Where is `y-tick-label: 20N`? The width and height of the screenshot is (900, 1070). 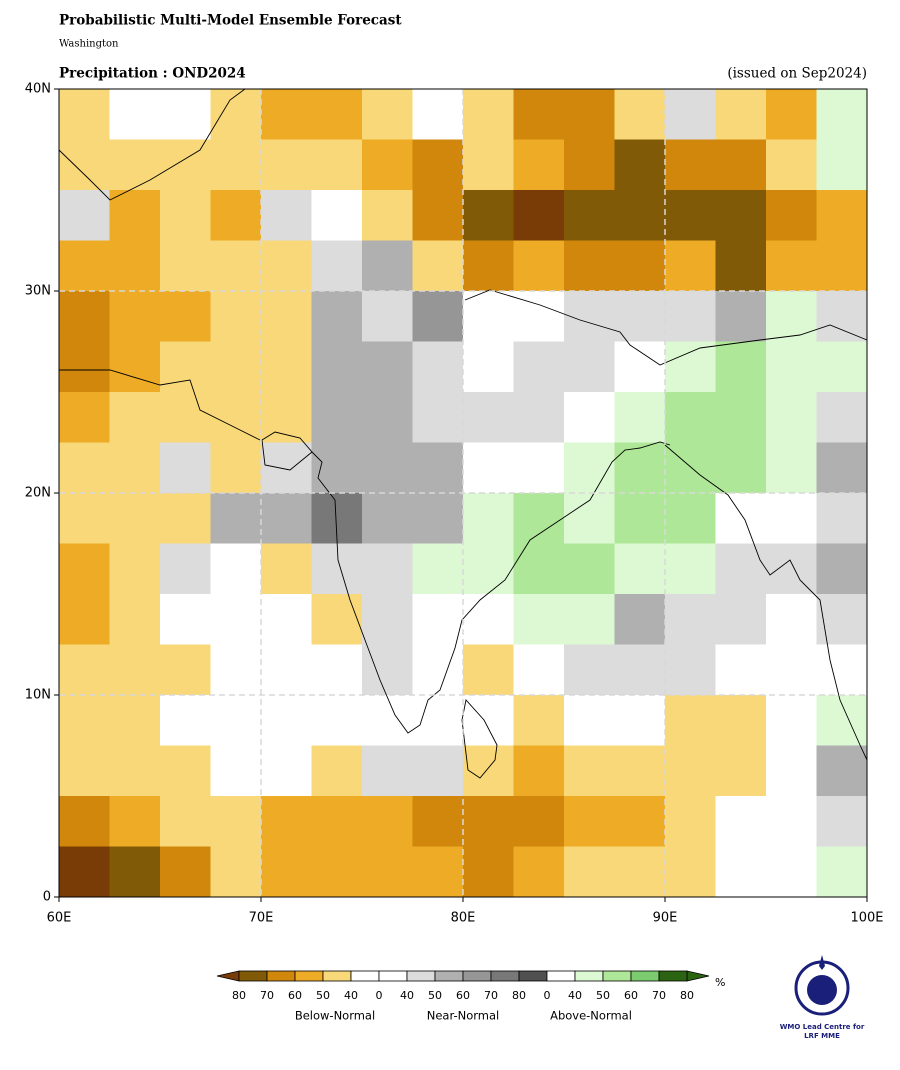
y-tick-label: 20N is located at coordinates (38, 493).